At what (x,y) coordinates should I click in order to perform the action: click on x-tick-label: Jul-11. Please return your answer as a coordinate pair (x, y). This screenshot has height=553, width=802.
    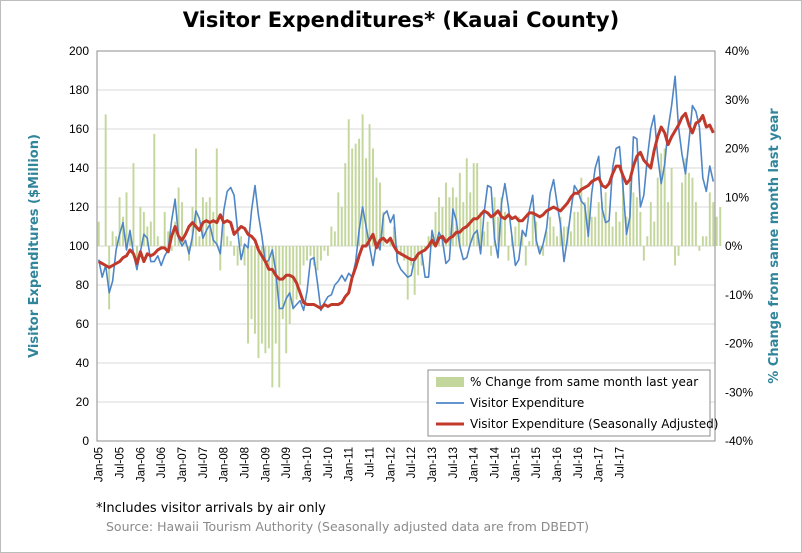
    Looking at the image, I should click on (371, 462).